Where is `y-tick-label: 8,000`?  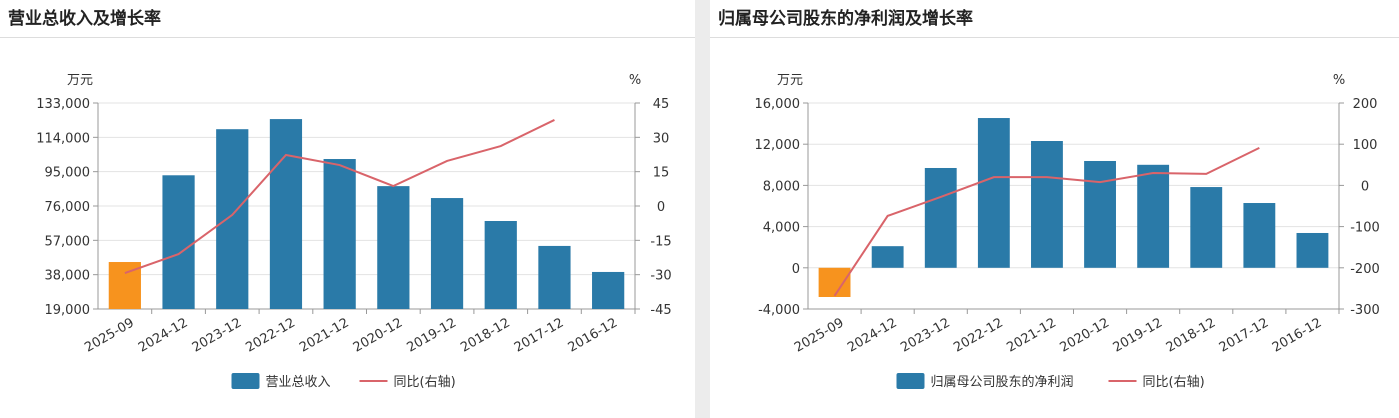
y-tick-label: 8,000 is located at coordinates (781, 186).